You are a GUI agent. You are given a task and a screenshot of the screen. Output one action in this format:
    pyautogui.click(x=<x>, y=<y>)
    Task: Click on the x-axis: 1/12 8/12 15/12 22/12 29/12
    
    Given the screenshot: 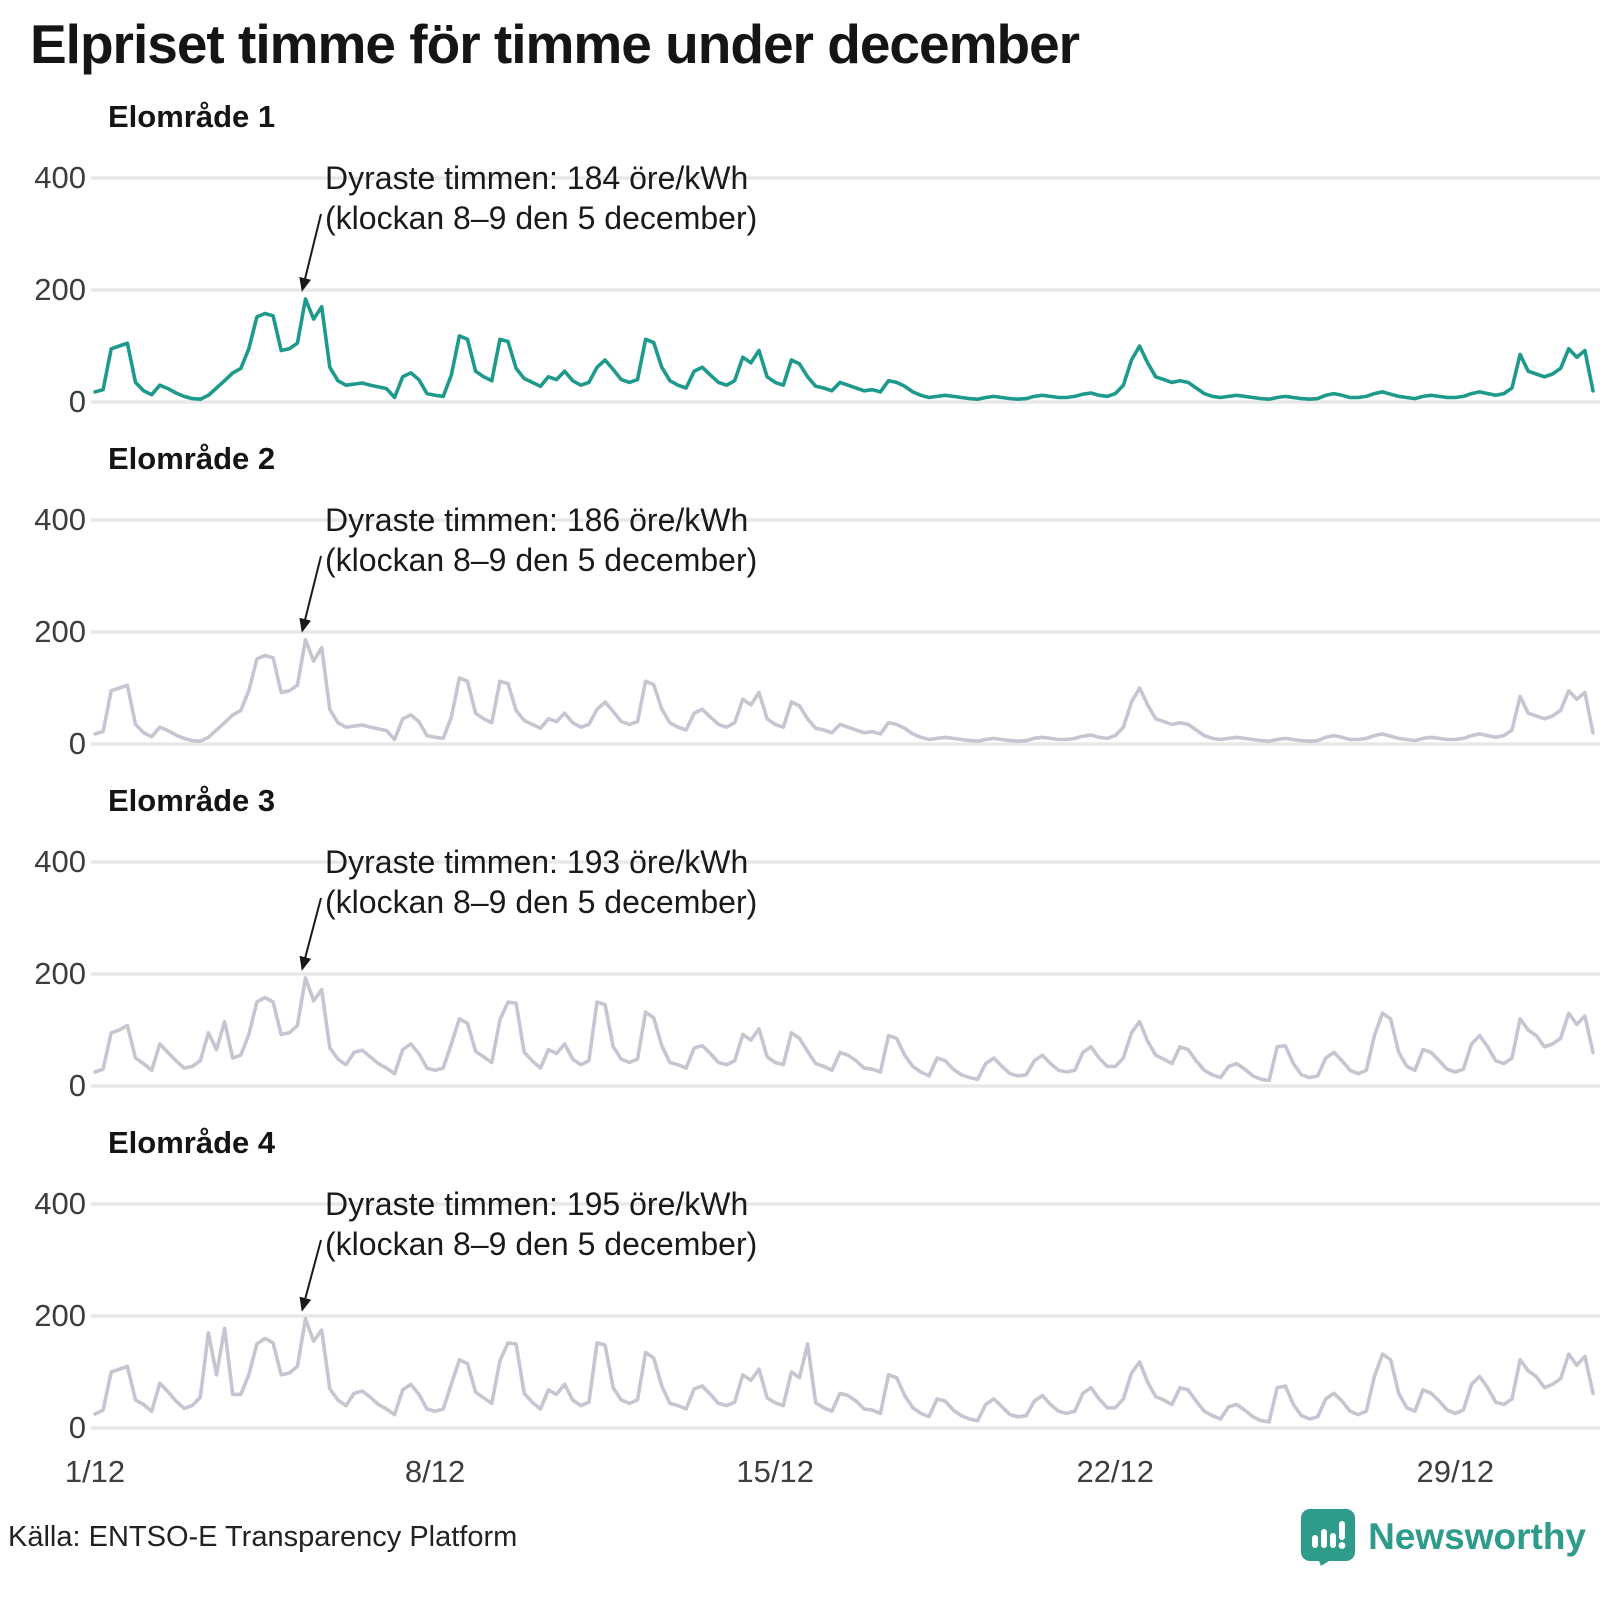 What is the action you would take?
    pyautogui.click(x=800, y=1473)
    